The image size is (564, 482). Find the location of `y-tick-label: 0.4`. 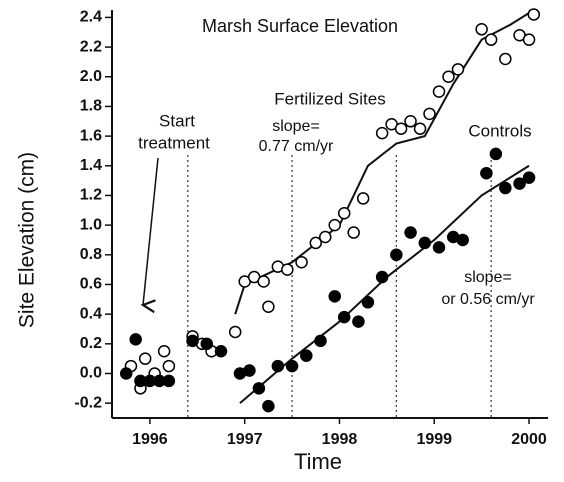

y-tick-label: 0.4 is located at coordinates (91, 313).